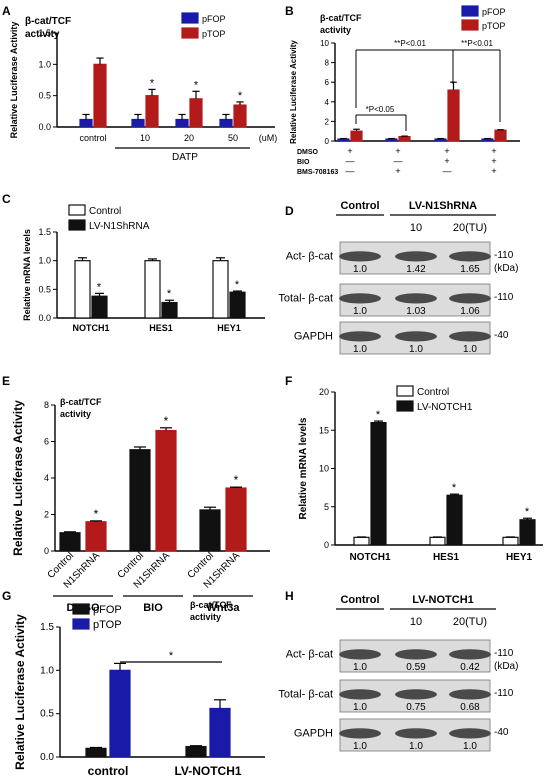 This screenshot has height=782, width=550. Describe the element at coordinates (224, 608) in the screenshot. I see `group-label: Wnt3a` at that location.